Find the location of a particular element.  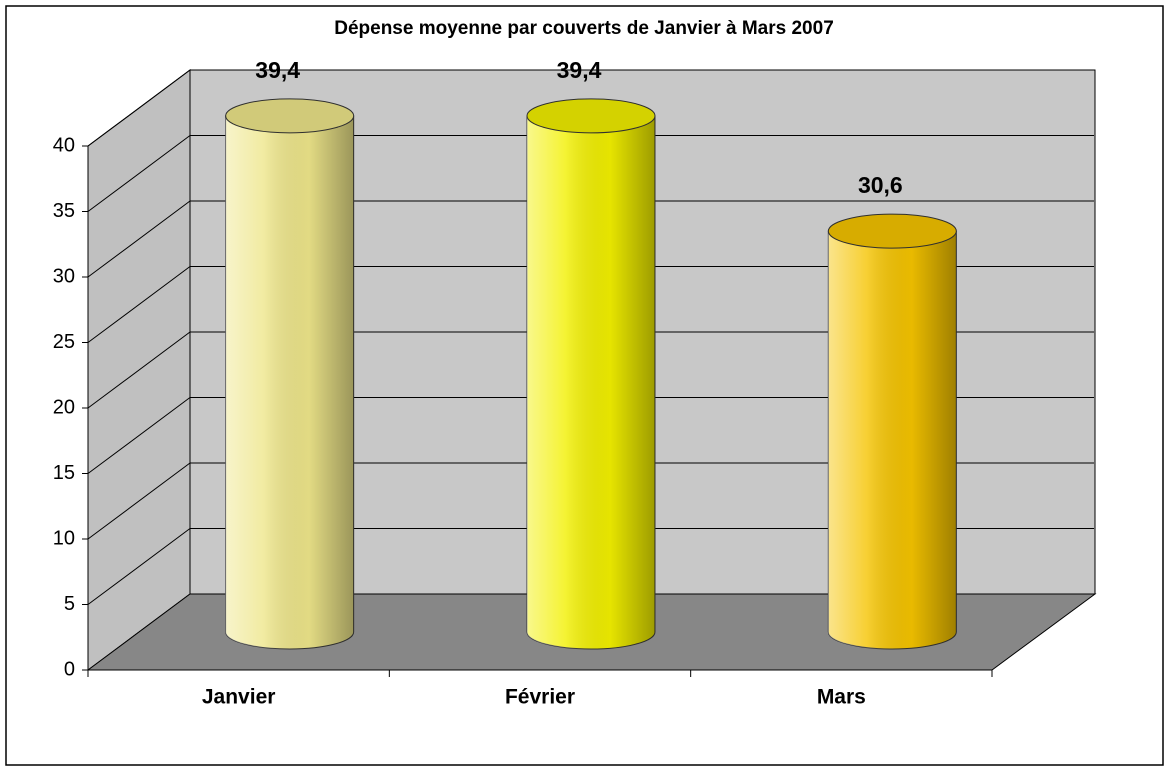

y-tick-label: 15 is located at coordinates (64, 473).